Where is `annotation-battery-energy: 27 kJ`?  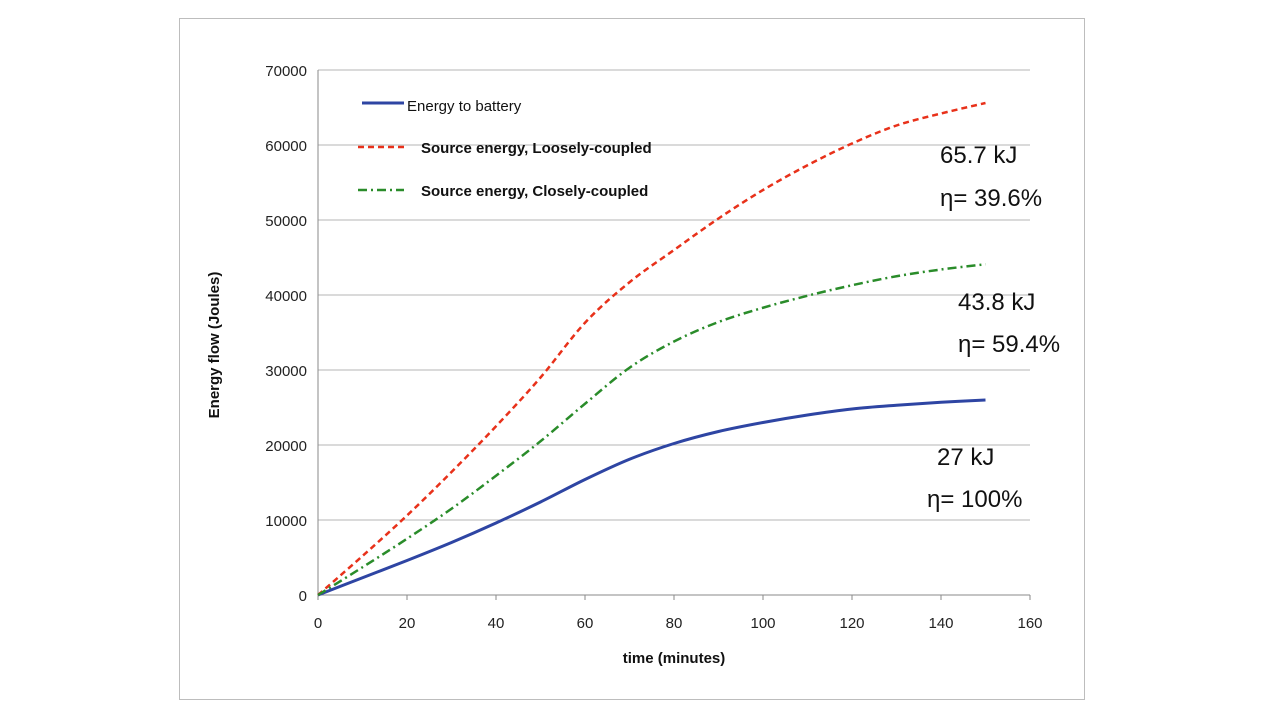
annotation-battery-energy: 27 kJ is located at coordinates (965, 457).